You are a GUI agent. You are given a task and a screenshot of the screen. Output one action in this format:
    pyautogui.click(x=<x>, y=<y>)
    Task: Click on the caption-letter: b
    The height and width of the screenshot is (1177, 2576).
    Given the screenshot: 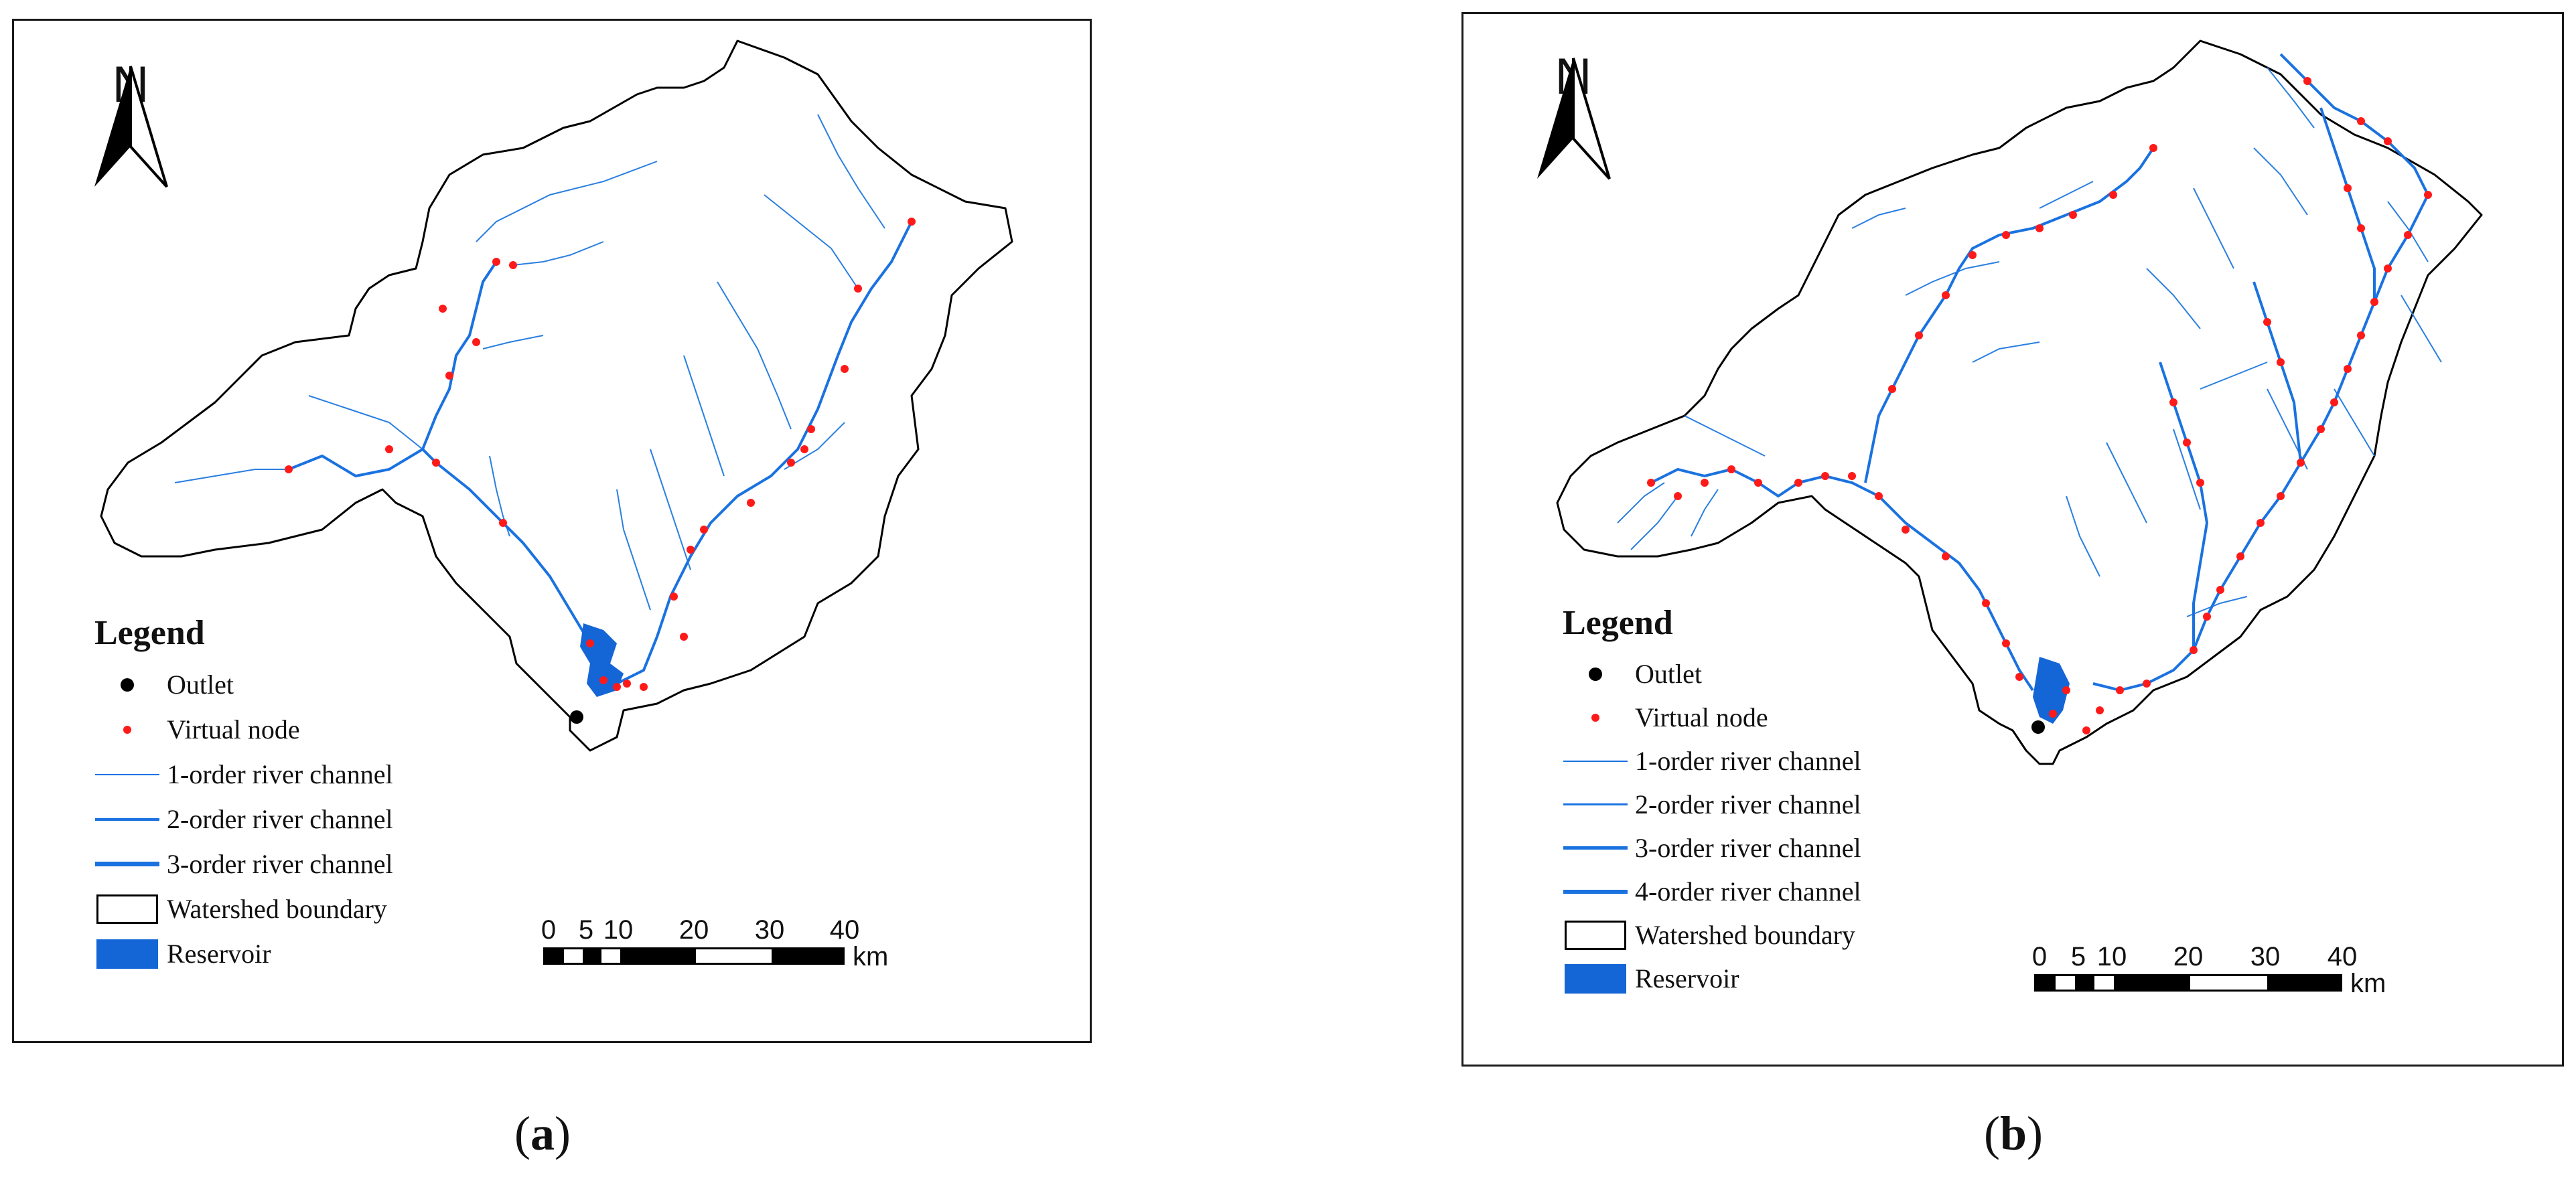 What is the action you would take?
    pyautogui.click(x=2013, y=1134)
    